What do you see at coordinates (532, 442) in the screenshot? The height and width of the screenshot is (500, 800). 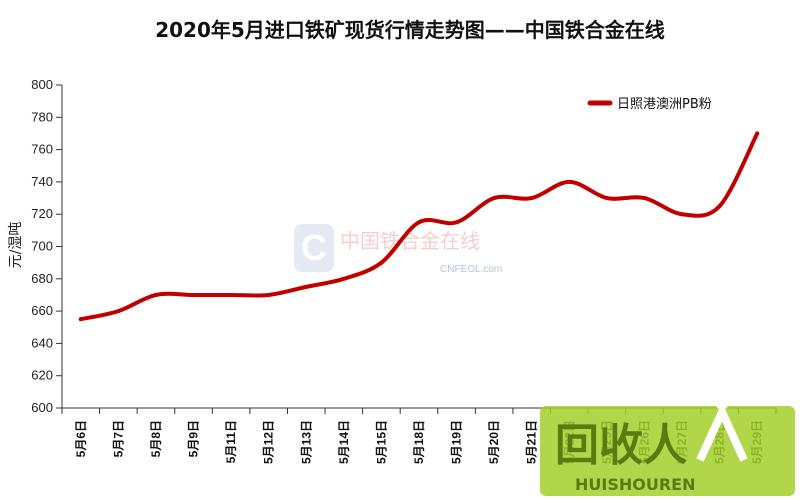 I see `x-tick-label: 5月21日` at bounding box center [532, 442].